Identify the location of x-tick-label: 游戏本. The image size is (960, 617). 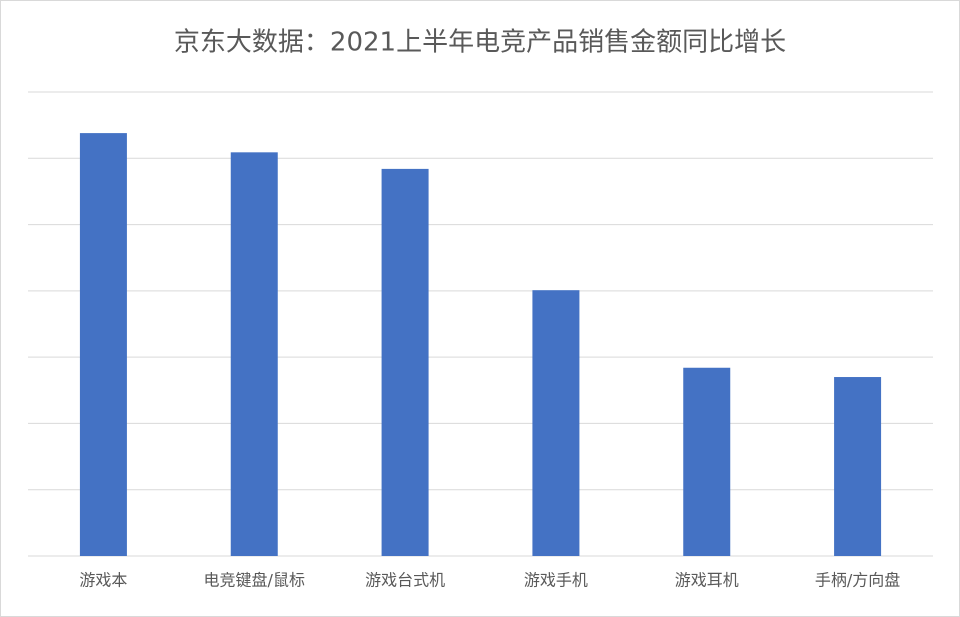
(103, 580).